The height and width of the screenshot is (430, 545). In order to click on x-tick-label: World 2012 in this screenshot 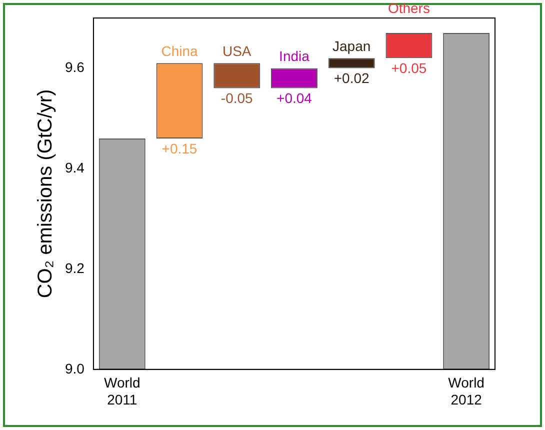, I will do `click(466, 391)`.